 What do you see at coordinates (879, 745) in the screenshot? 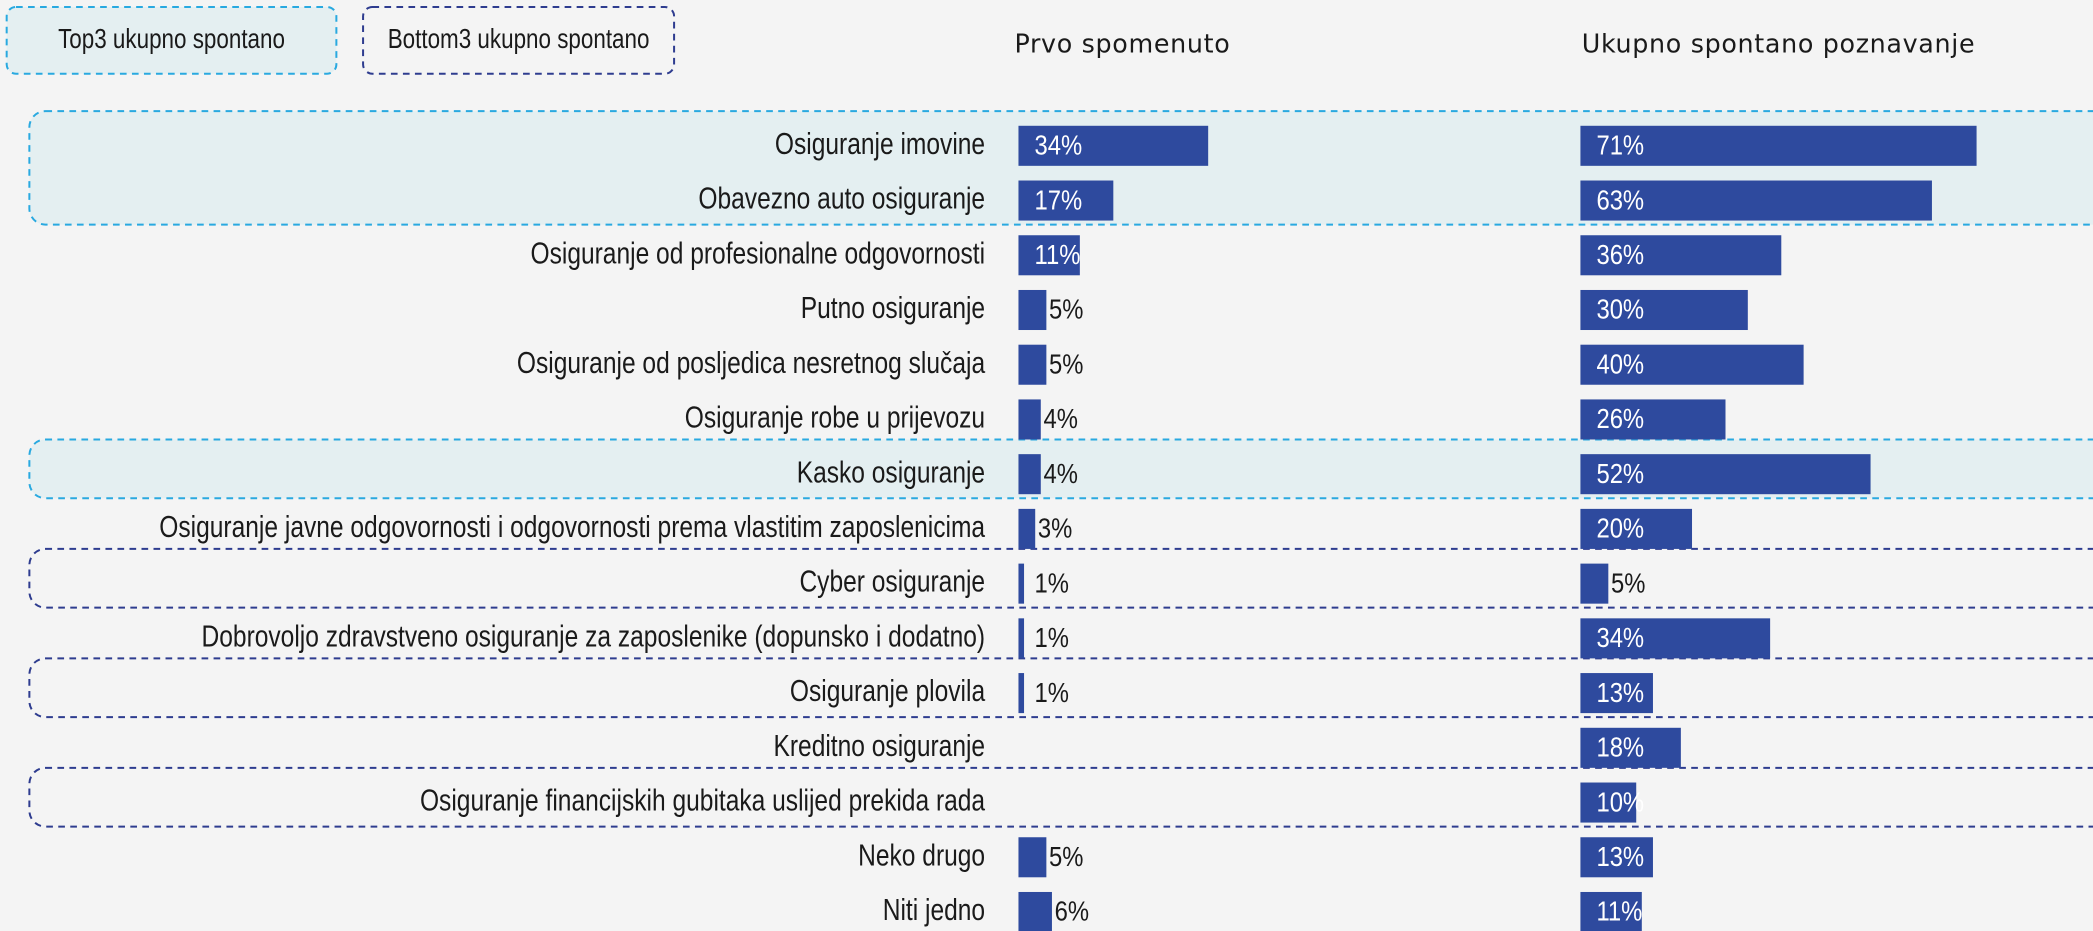
I see `category-label: Kreditno osiguranje` at bounding box center [879, 745].